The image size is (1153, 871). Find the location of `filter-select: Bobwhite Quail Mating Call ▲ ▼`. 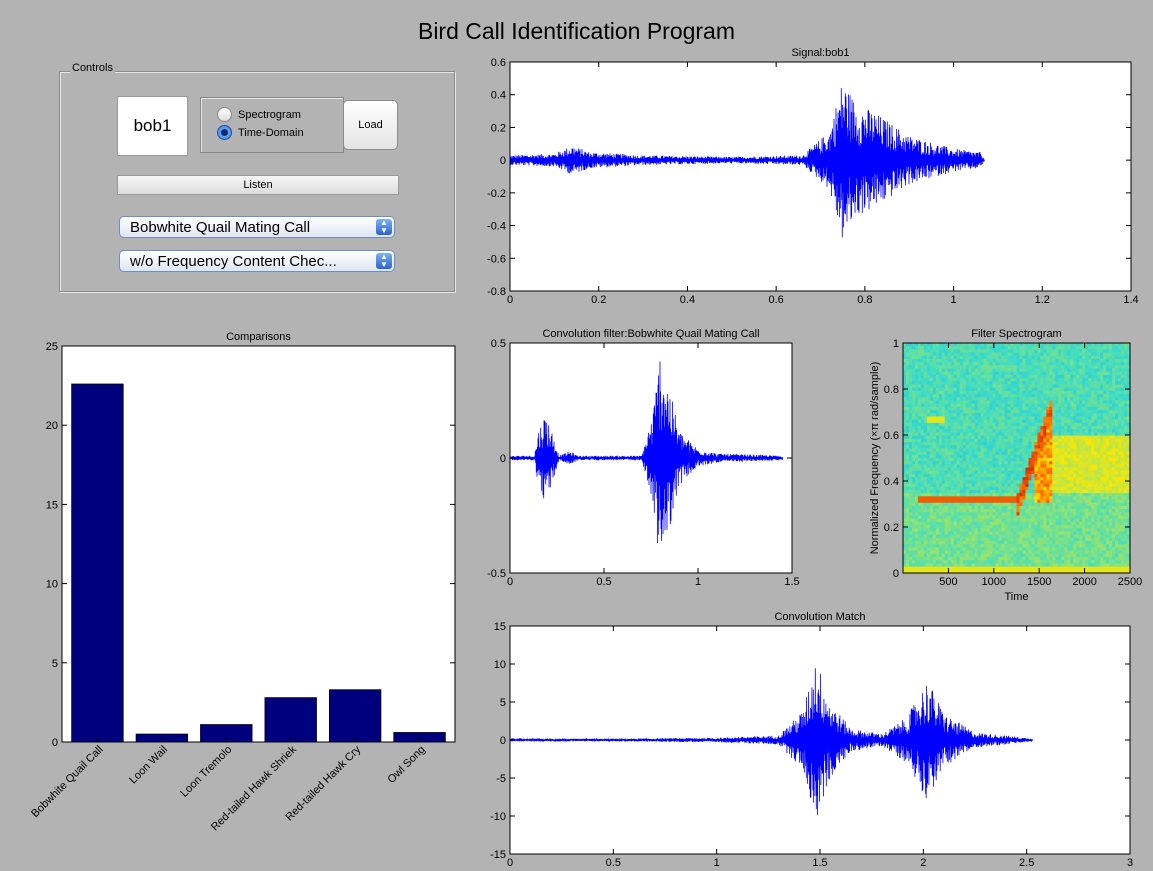

filter-select: Bobwhite Quail Mating Call ▲ ▼ is located at coordinates (257, 227).